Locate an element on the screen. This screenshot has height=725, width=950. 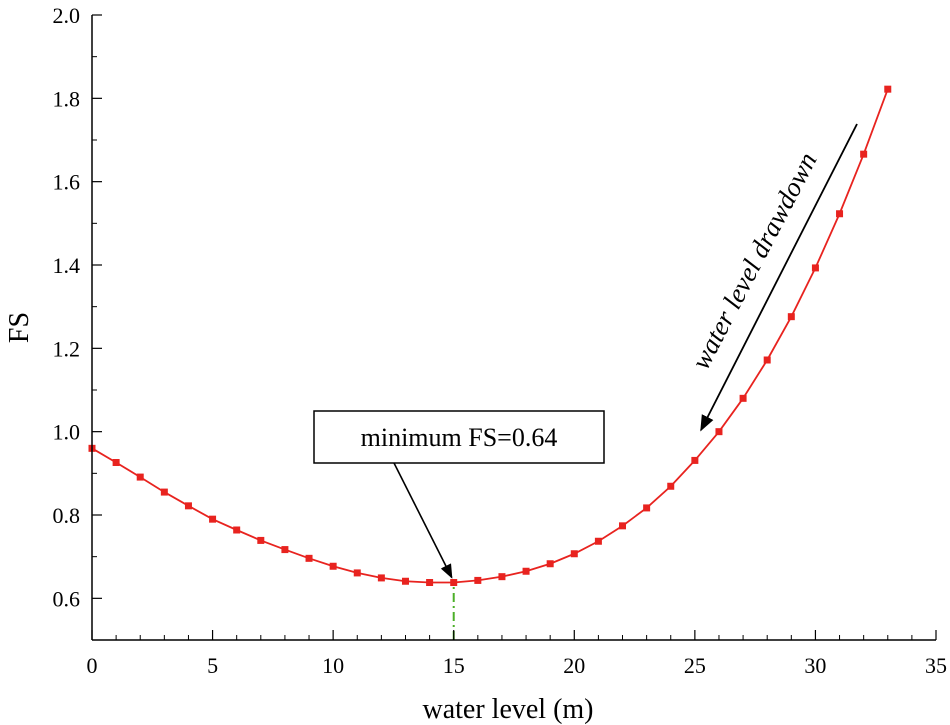
y-tick-label: 1.0 is located at coordinates (67, 432).